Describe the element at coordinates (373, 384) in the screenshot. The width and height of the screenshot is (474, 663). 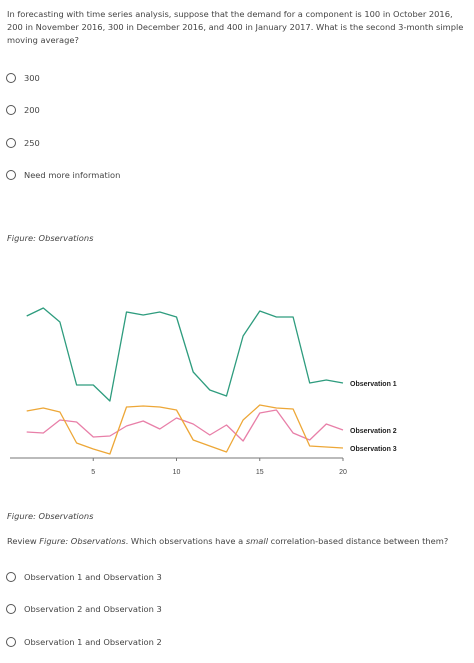
I see `series-label-1: Observation 1` at that location.